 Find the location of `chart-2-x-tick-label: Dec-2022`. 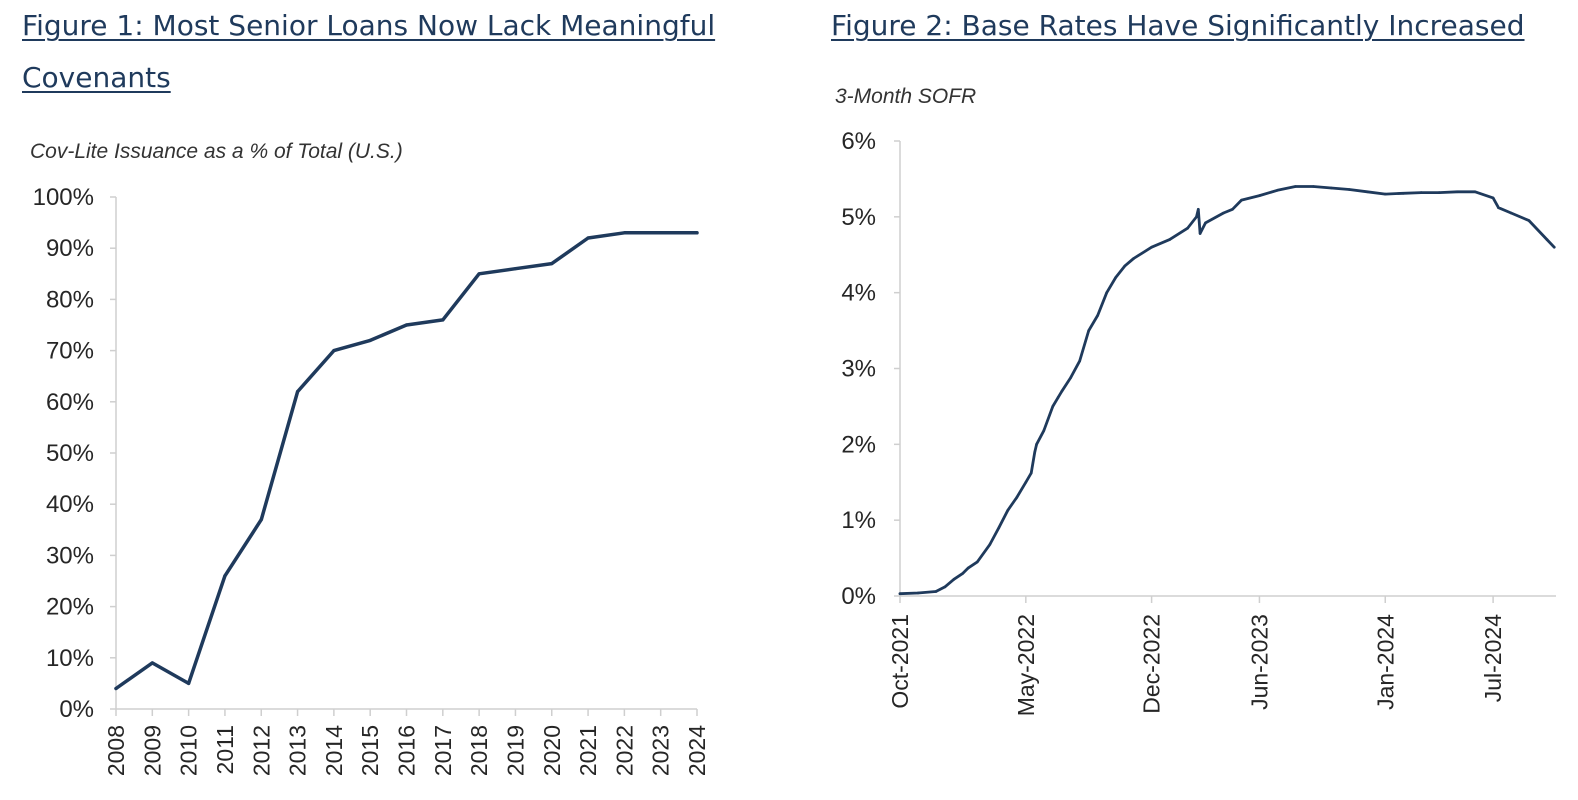

chart-2-x-tick-label: Dec-2022 is located at coordinates (1152, 664).